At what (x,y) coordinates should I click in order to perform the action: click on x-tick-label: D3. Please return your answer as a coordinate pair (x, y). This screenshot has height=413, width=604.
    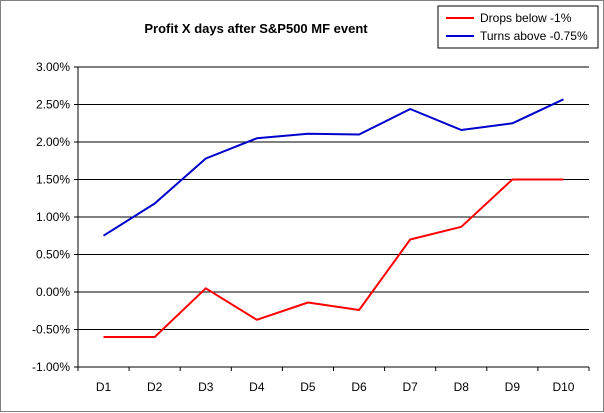
    Looking at the image, I should click on (206, 387).